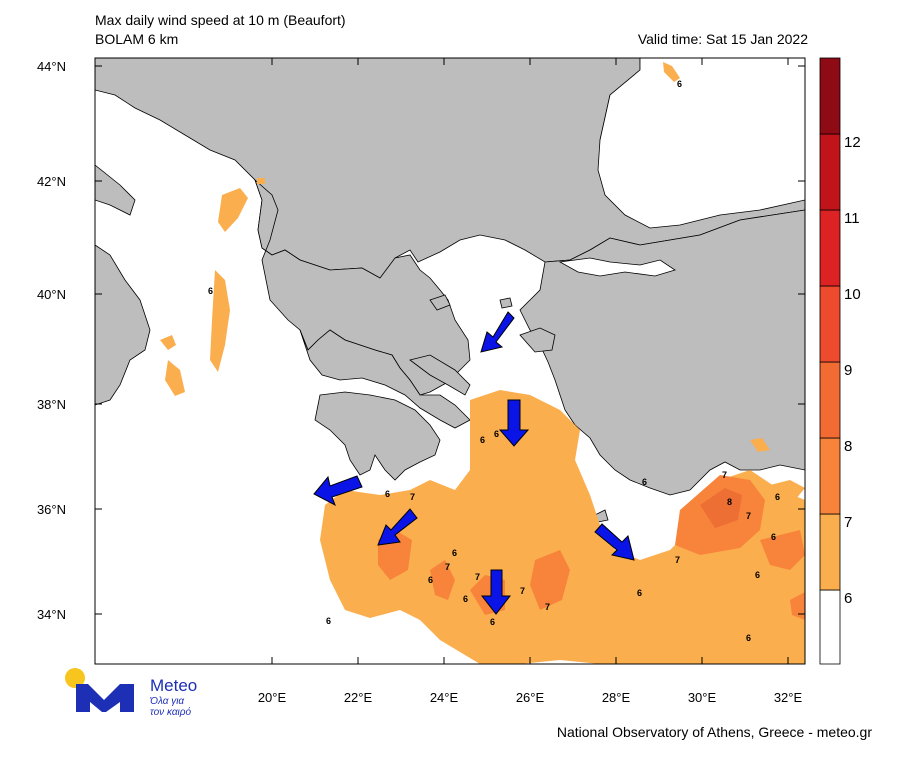 This screenshot has height=768, width=914. I want to click on meteo-logo, so click(99, 690).